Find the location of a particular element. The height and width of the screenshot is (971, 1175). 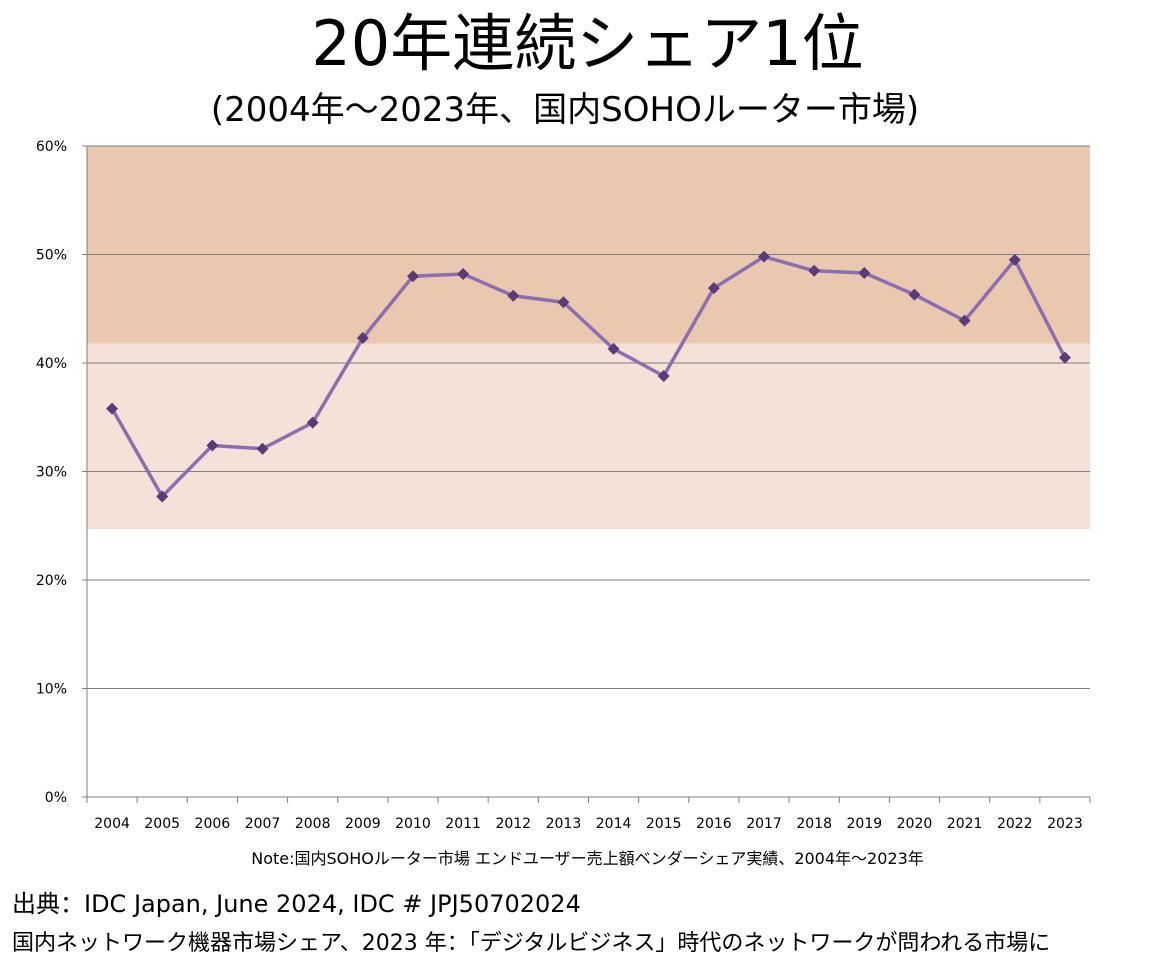

x-tick-label: 2023 is located at coordinates (1065, 824).